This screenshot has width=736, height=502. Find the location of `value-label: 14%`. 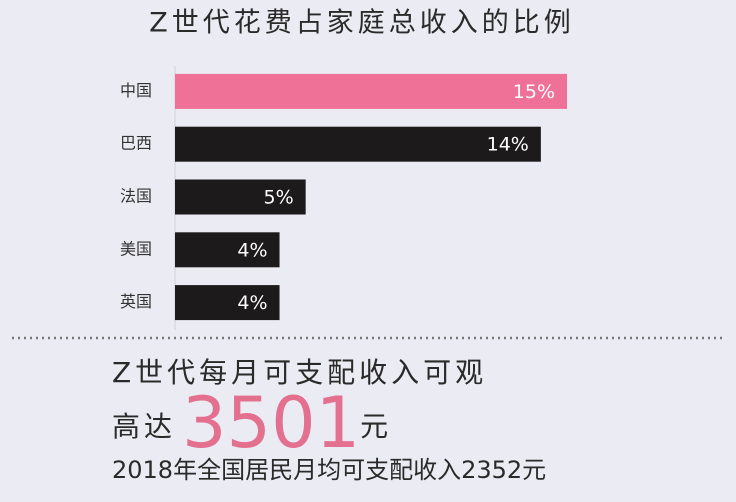

value-label: 14% is located at coordinates (508, 145).